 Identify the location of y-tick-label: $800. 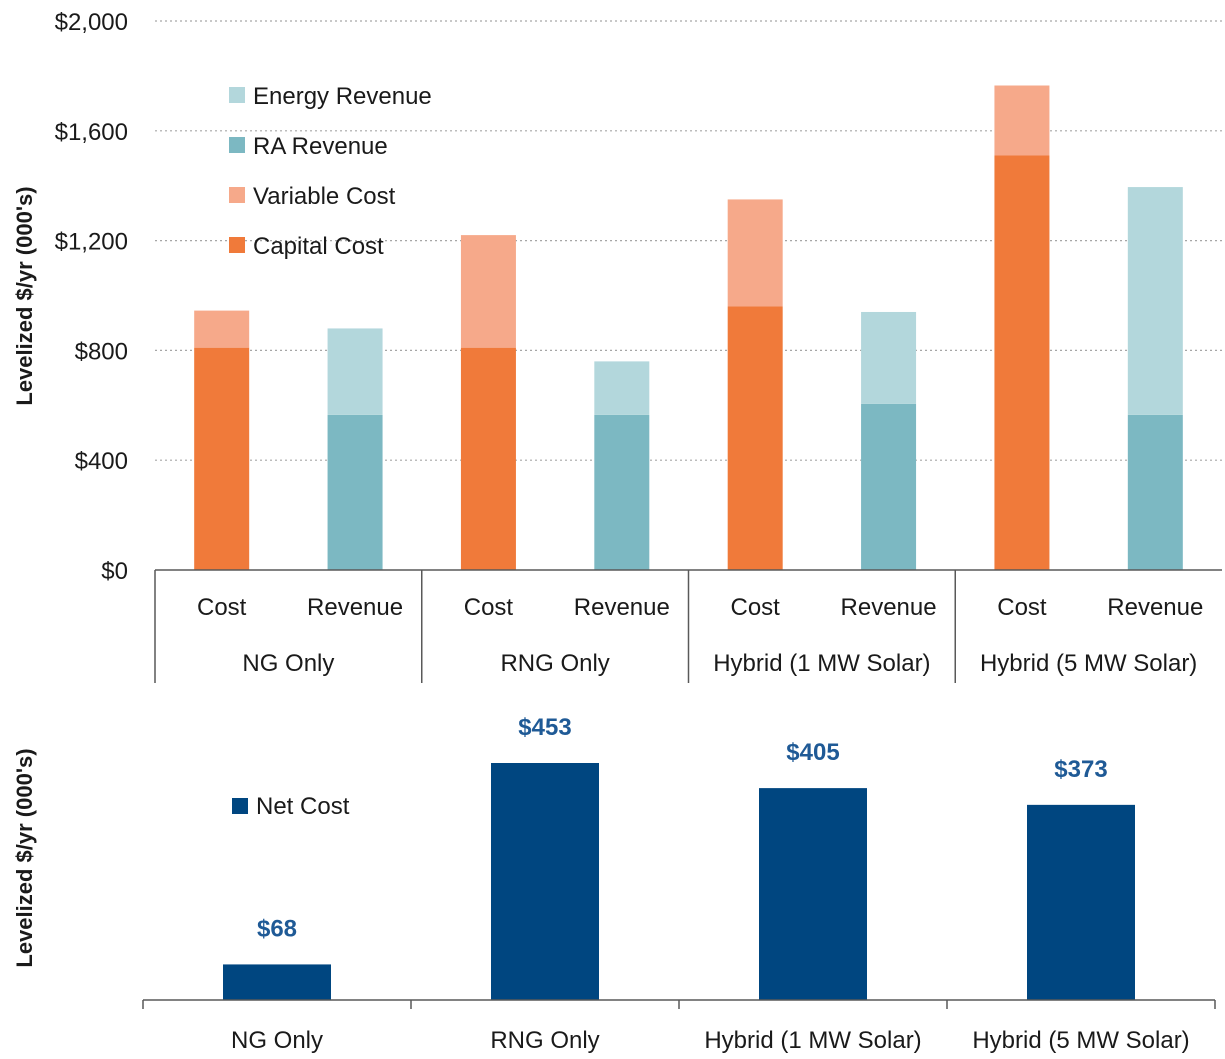
(101, 351).